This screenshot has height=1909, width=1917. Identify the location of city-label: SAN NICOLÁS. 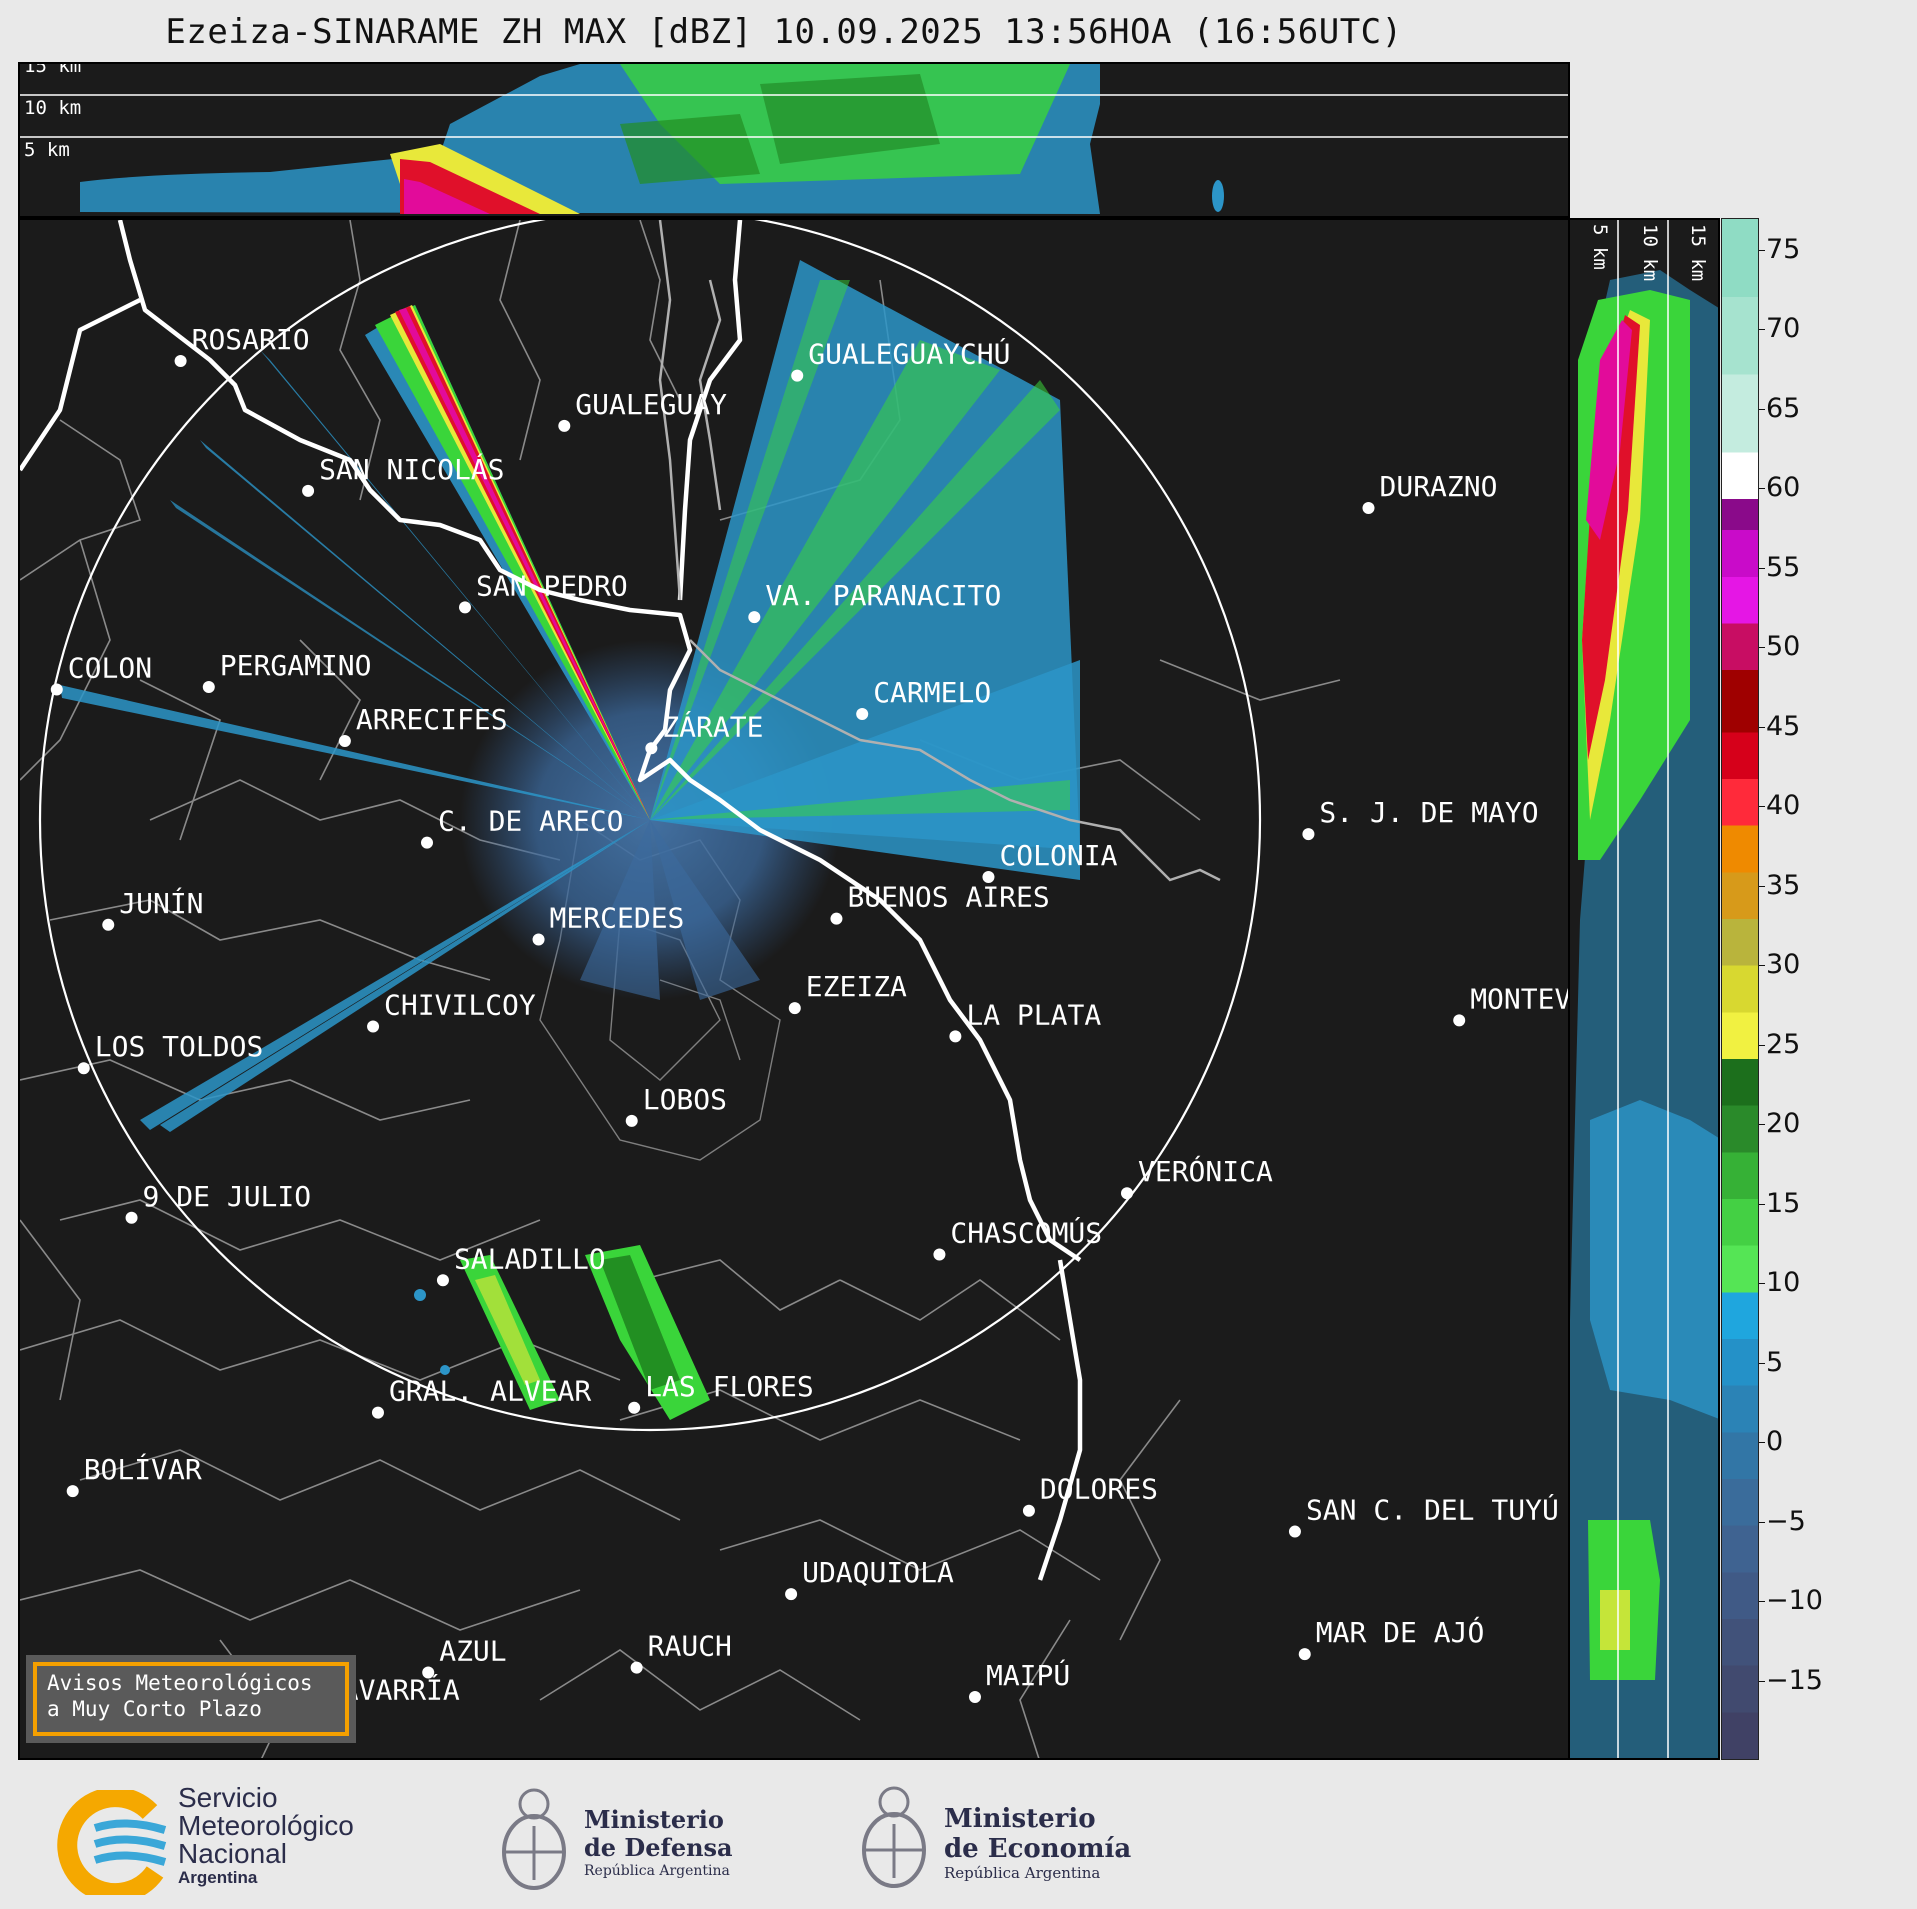
(411, 469).